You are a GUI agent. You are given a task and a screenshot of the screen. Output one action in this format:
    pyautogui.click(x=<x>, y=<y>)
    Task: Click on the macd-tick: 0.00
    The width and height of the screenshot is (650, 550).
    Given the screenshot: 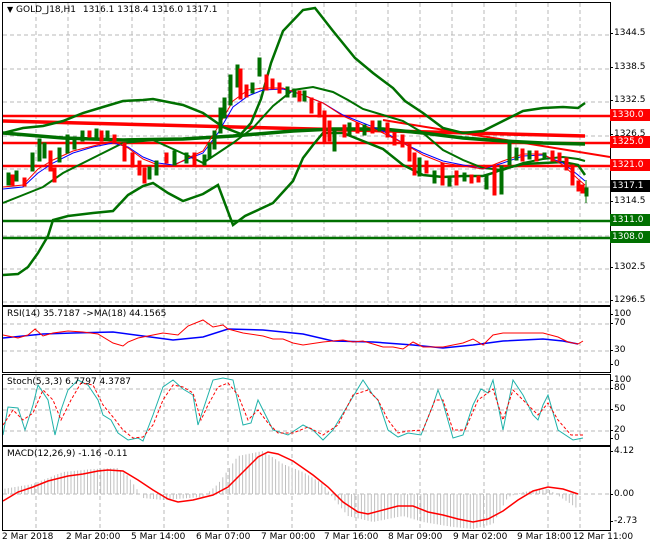 What is the action you would take?
    pyautogui.click(x=622, y=494)
    